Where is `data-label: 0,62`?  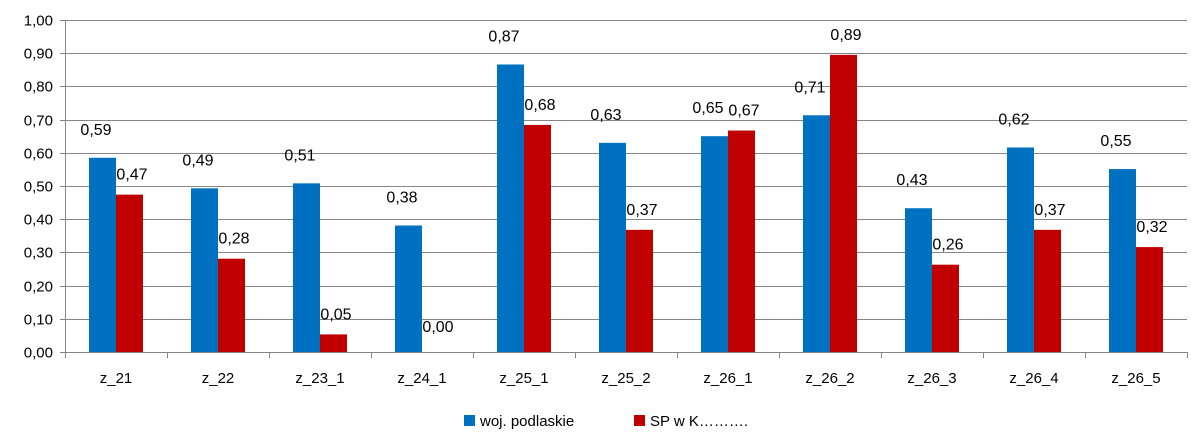 data-label: 0,62 is located at coordinates (1013, 119).